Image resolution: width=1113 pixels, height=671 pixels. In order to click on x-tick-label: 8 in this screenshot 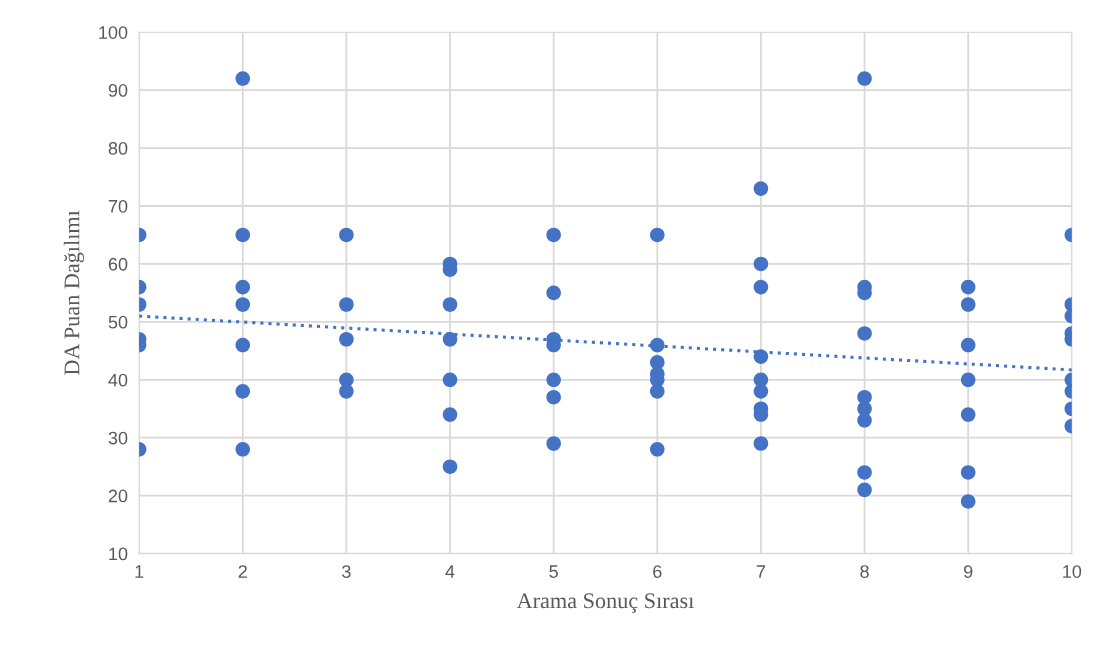, I will do `click(864, 571)`.